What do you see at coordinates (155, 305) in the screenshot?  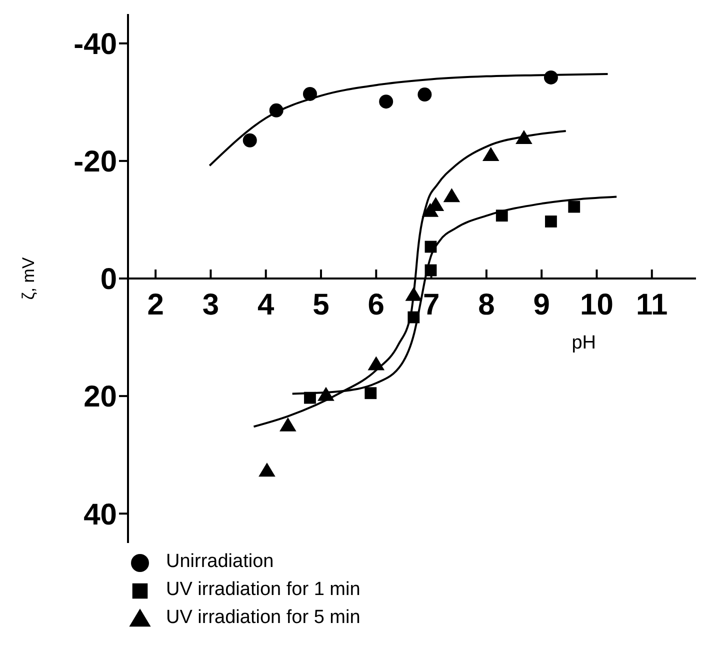 I see `x-tick-label: 2` at bounding box center [155, 305].